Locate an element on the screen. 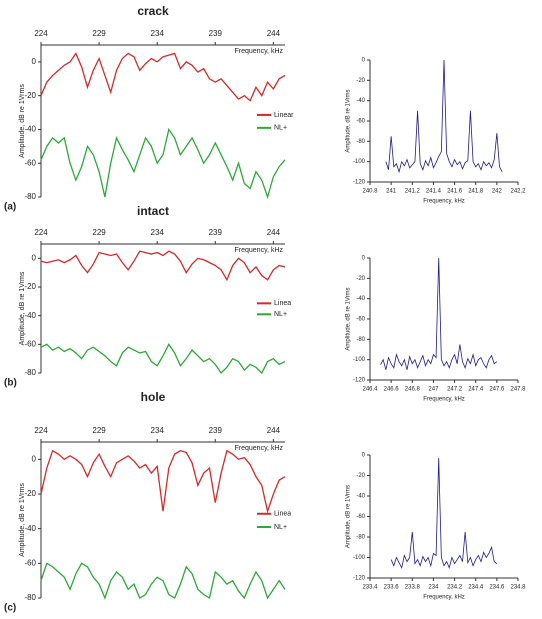  x-tick-label: 233.8 is located at coordinates (413, 588).